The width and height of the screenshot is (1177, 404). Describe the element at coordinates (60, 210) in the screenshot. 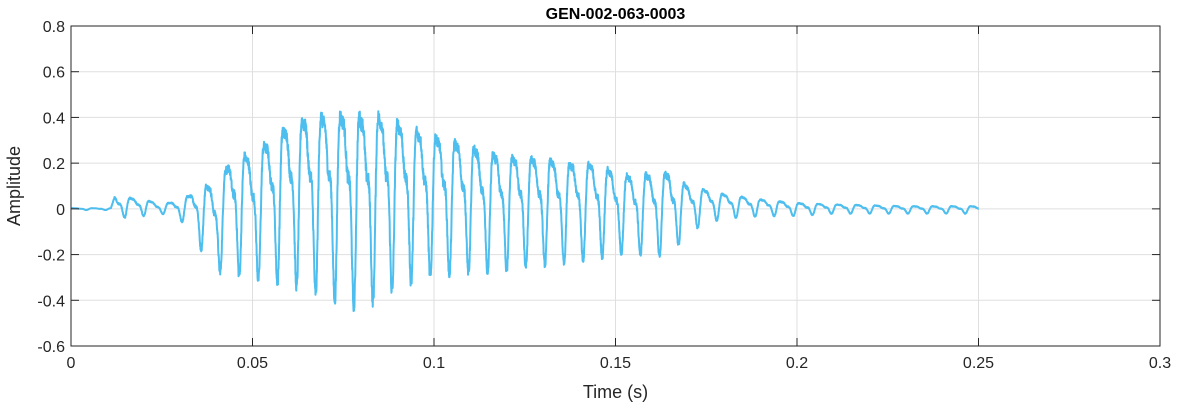

I see `y-tick-label: 0` at that location.